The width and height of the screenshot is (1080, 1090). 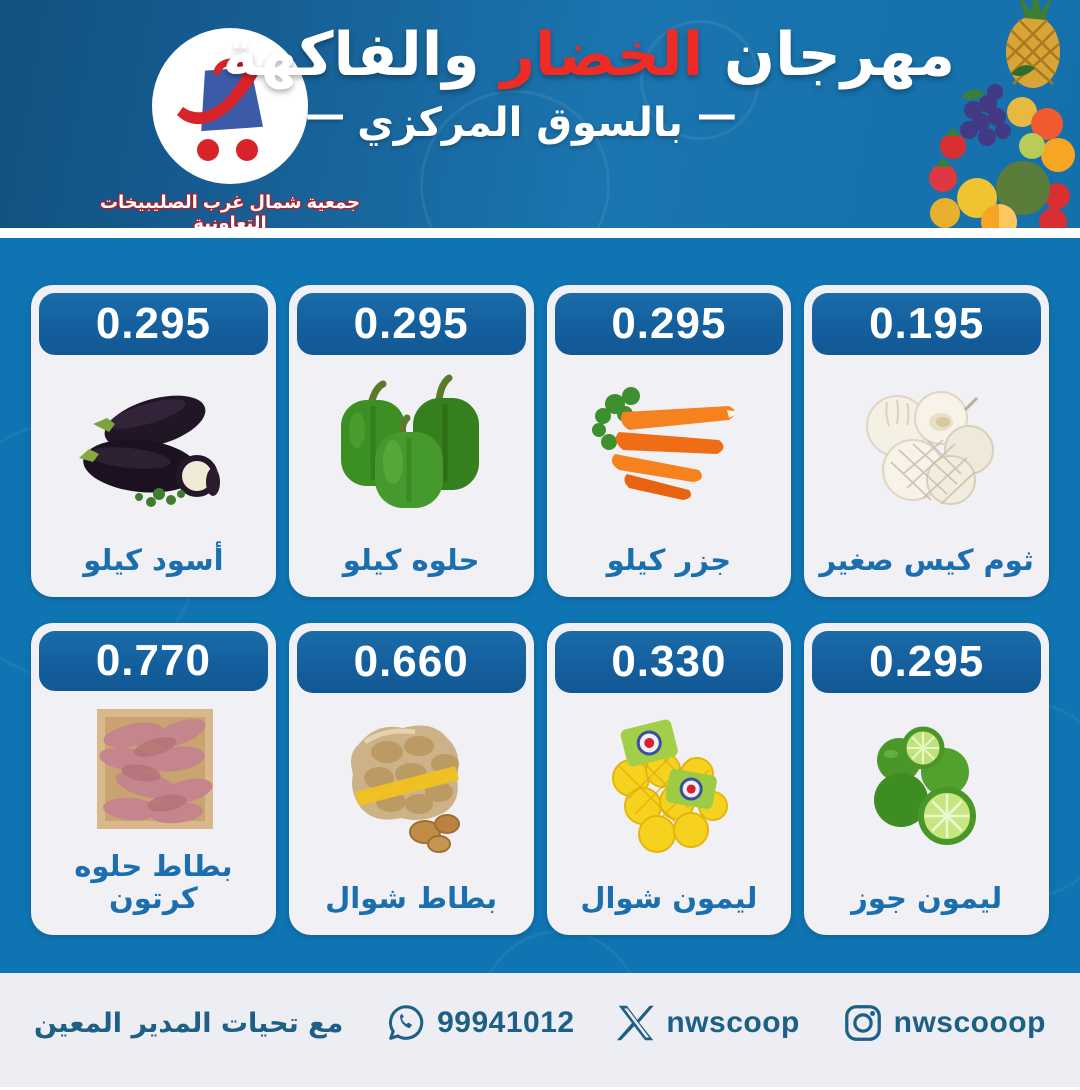 What do you see at coordinates (669, 450) in the screenshot?
I see `carrot-image` at bounding box center [669, 450].